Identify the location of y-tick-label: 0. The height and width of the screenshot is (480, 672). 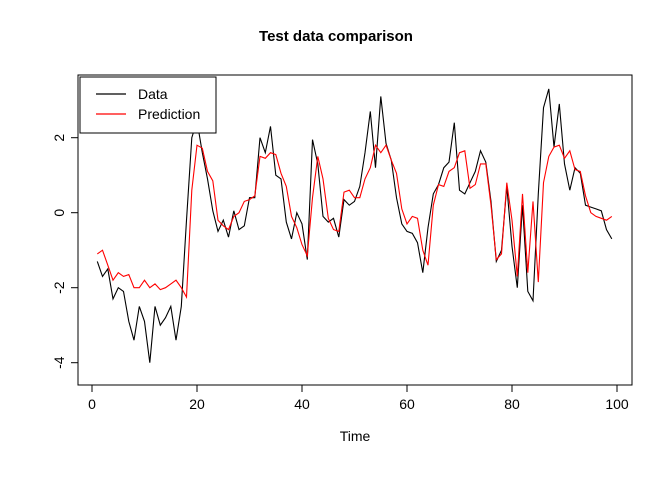
(59, 213).